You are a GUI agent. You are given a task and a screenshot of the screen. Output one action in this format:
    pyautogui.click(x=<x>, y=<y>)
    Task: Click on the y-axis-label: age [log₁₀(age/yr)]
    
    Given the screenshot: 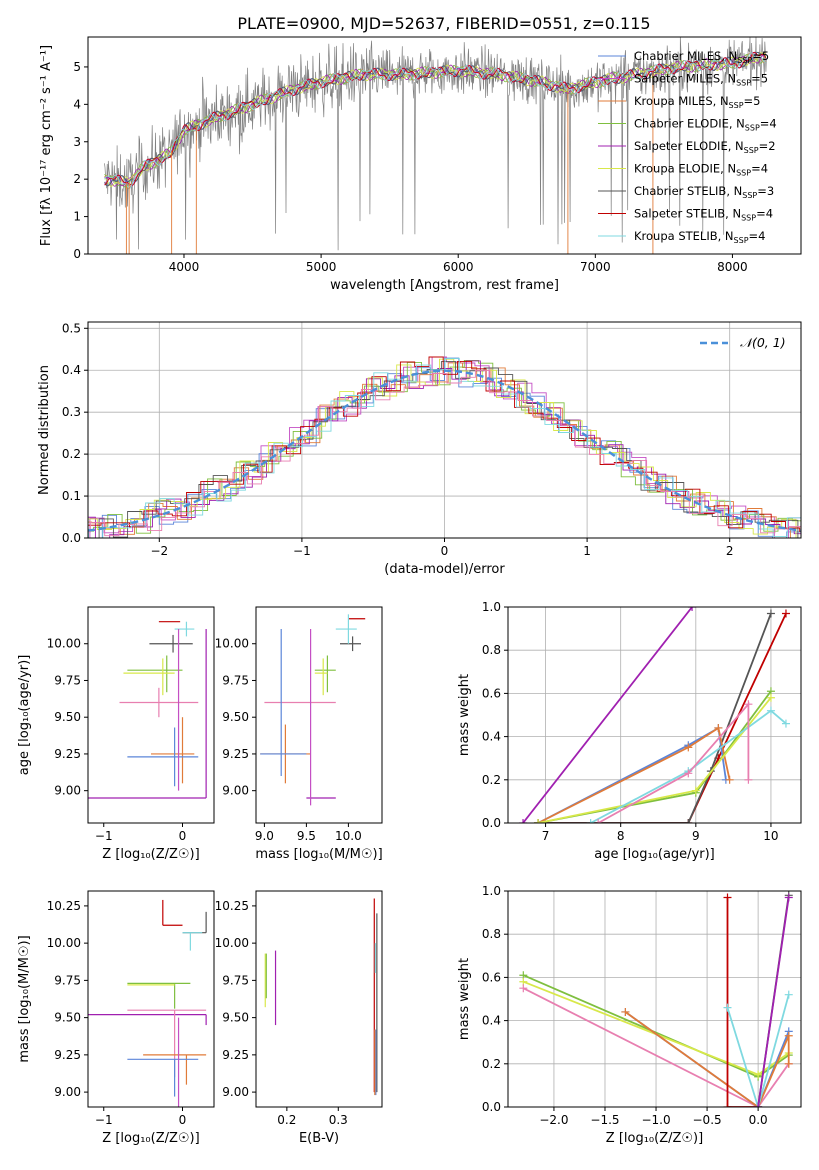 What is the action you would take?
    pyautogui.click(x=24, y=715)
    